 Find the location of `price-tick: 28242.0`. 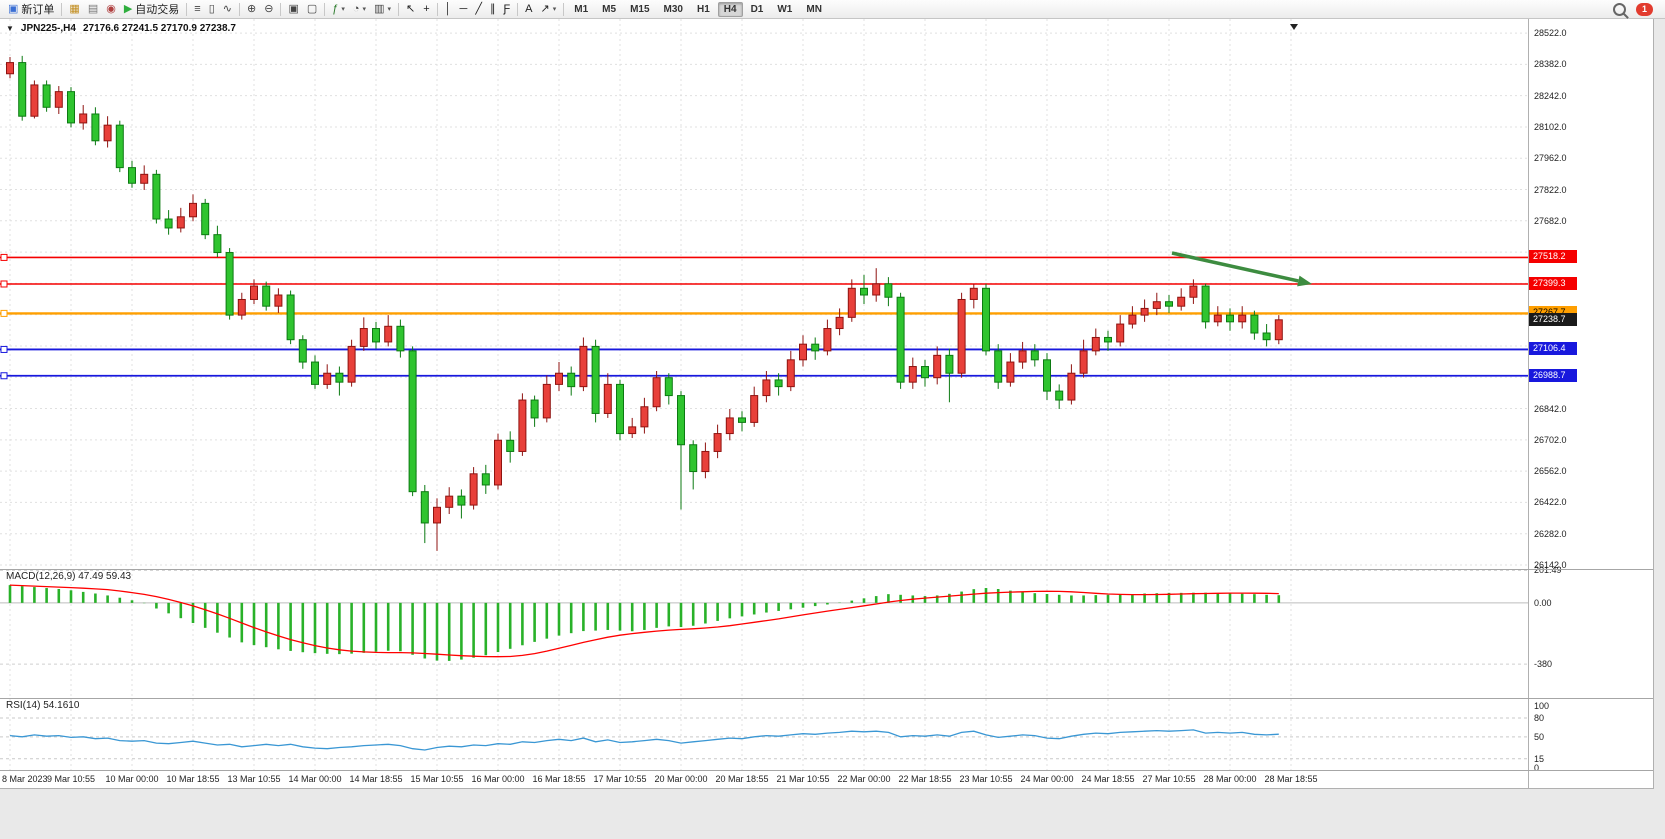

price-tick: 28242.0 is located at coordinates (1550, 95).